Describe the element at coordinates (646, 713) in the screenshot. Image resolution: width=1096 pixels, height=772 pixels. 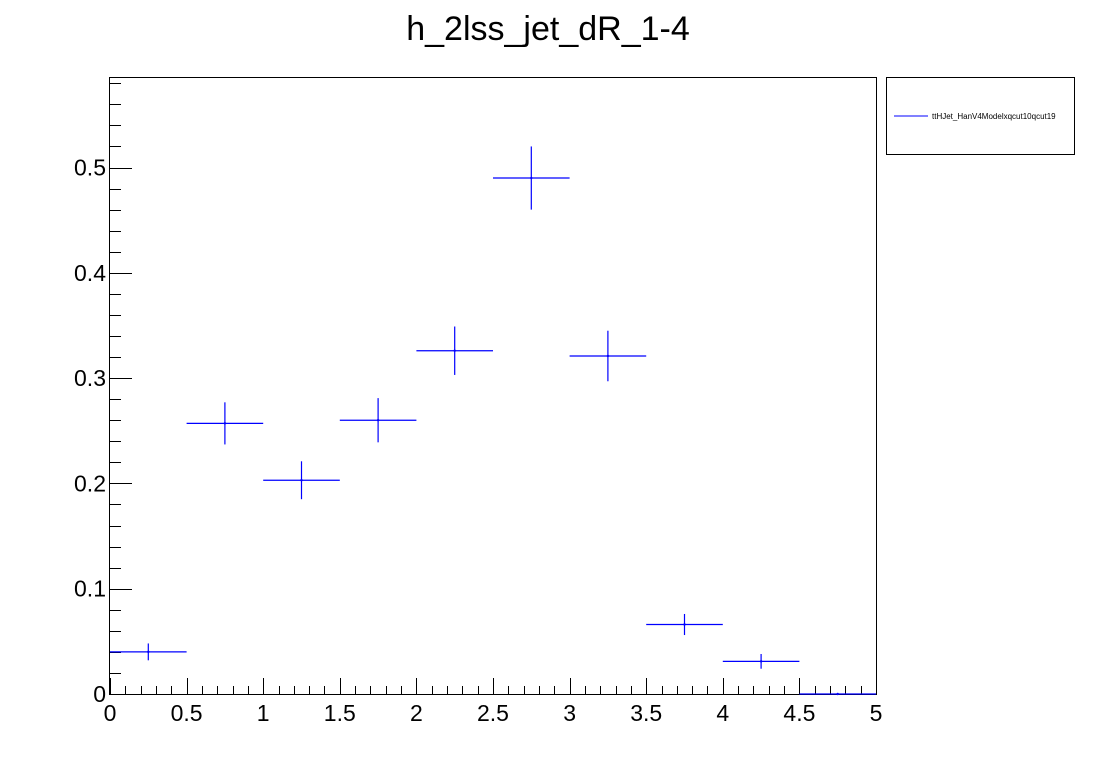
I see `x-tick-label: 3.5` at that location.